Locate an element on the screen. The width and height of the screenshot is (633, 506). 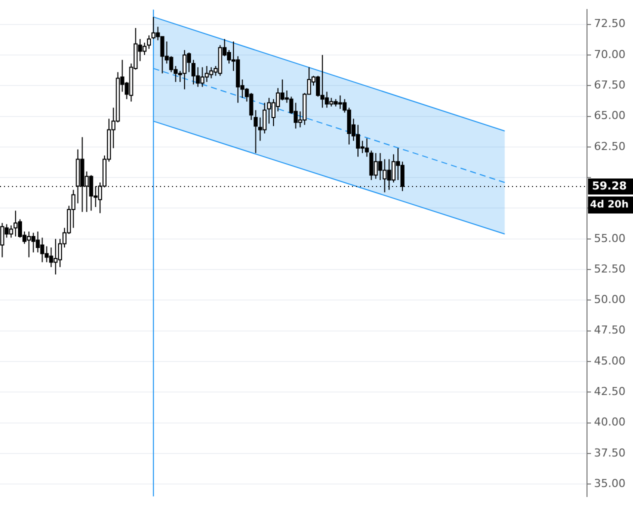
y-tick-label: 55.00 is located at coordinates (610, 238).